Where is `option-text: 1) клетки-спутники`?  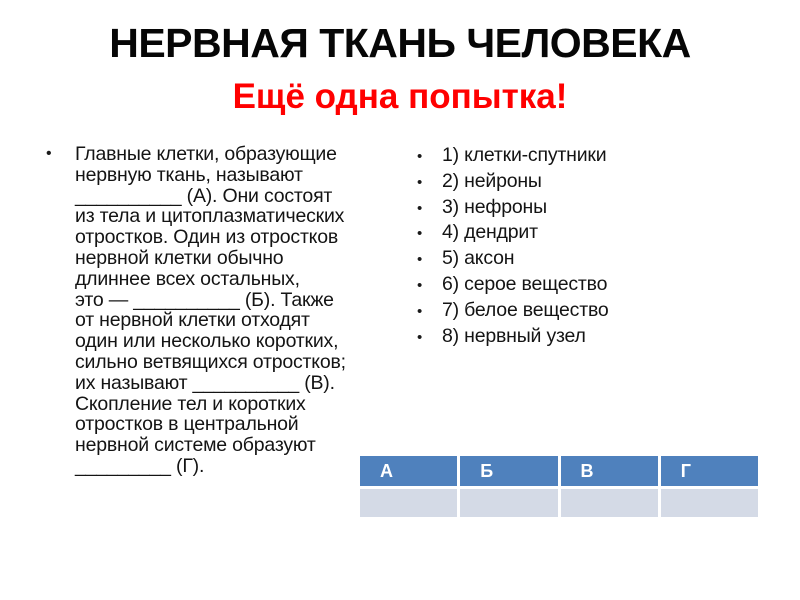
option-text: 1) клетки-спутники is located at coordinates (524, 155).